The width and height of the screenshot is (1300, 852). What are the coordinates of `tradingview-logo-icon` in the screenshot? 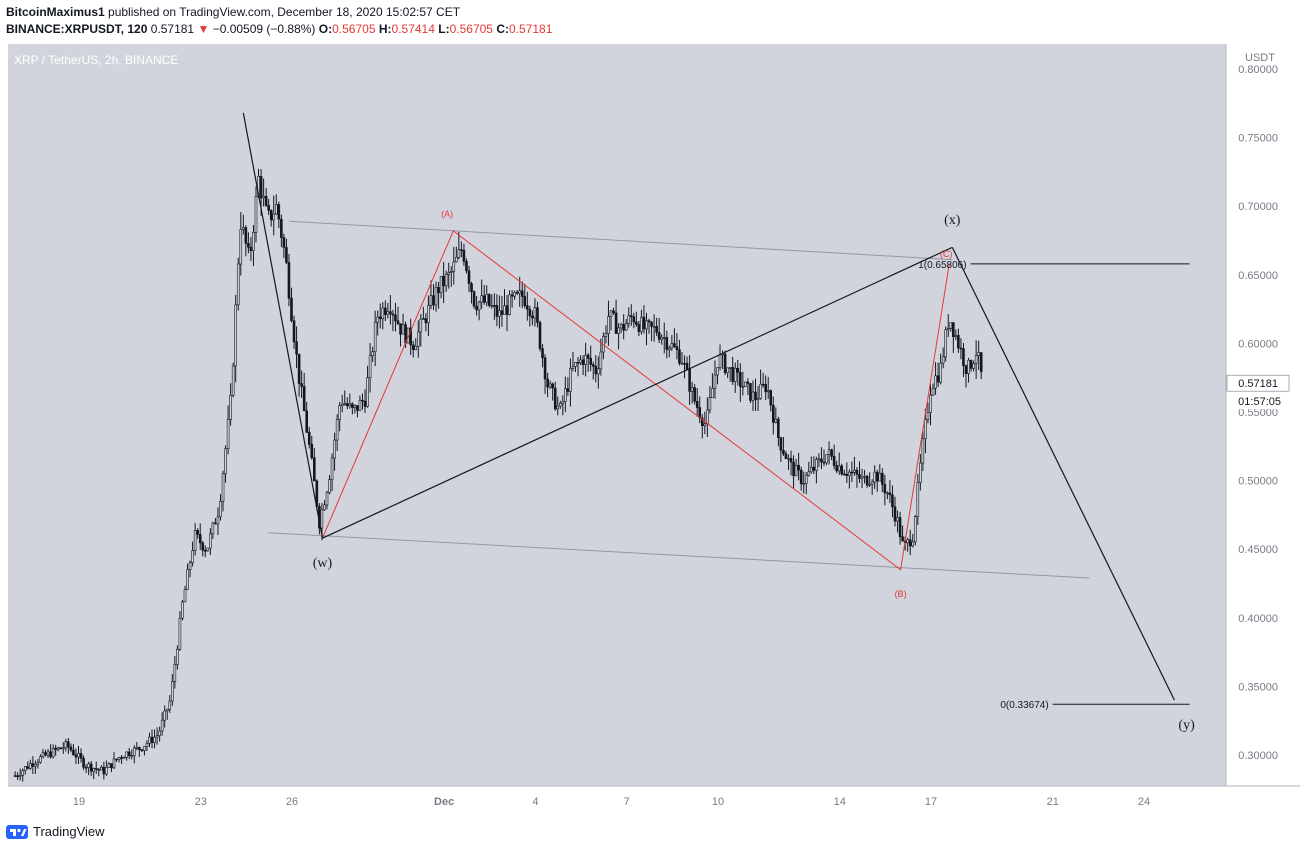 It's located at (17, 831).